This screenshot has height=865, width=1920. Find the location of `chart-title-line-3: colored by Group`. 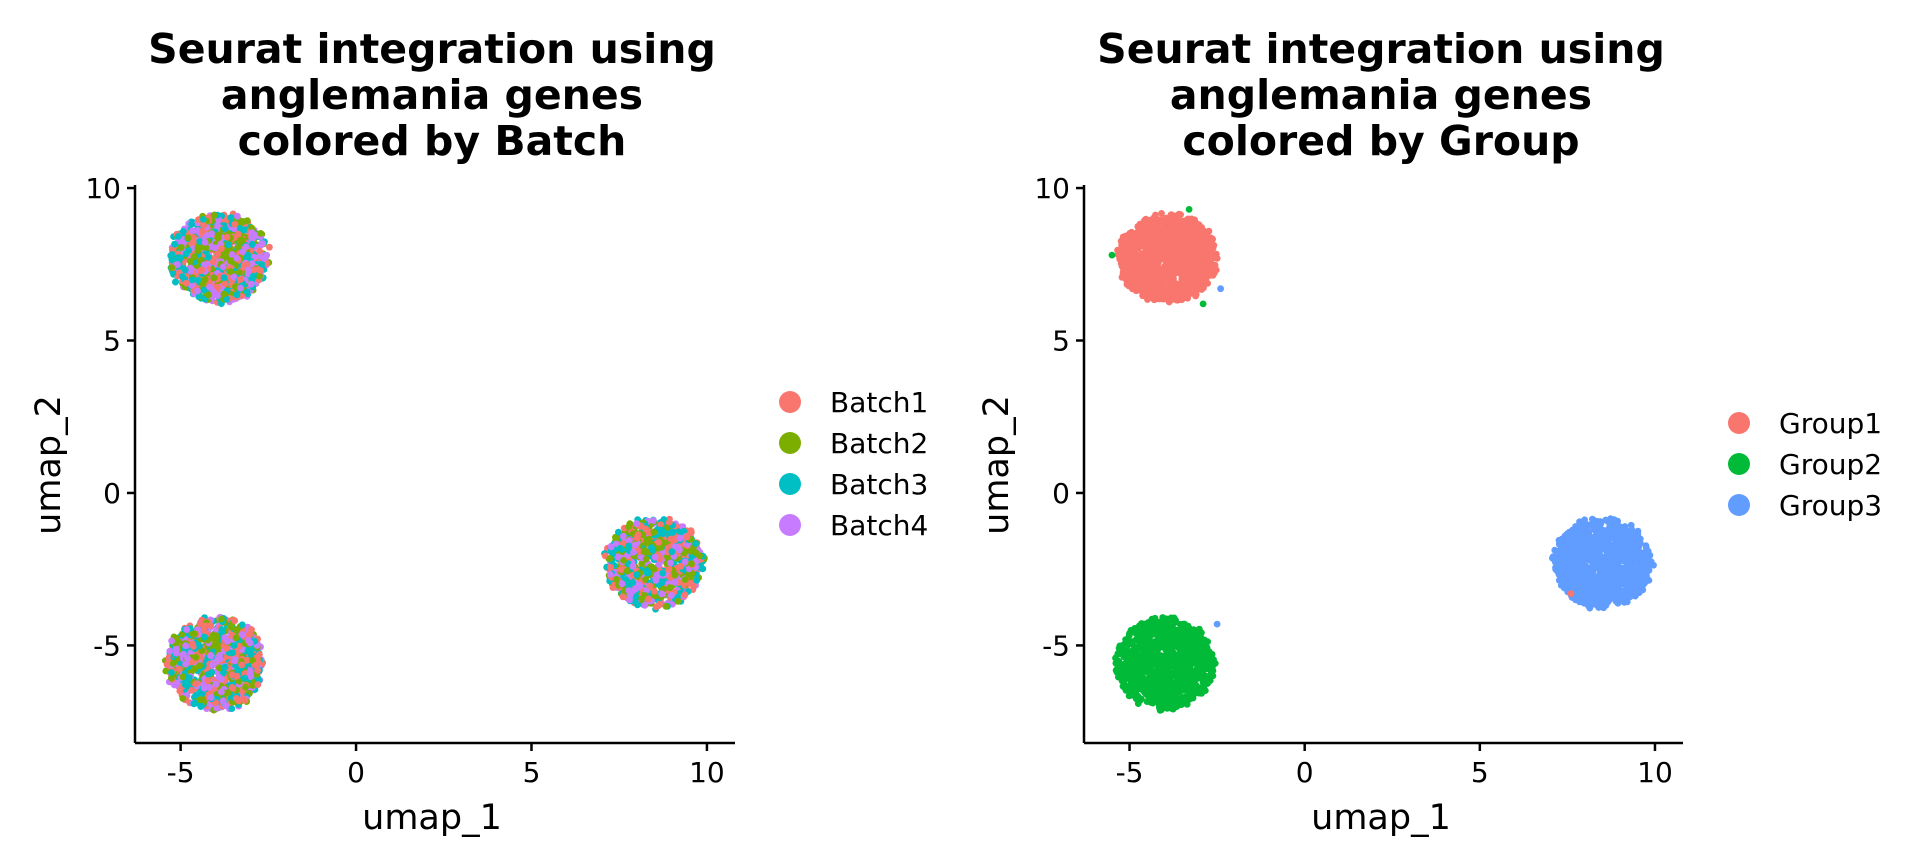

chart-title-line-3: colored by Group is located at coordinates (1380, 141).